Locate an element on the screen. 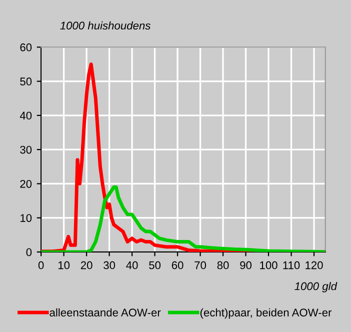 The width and height of the screenshot is (351, 332). y-tick-label: 30 is located at coordinates (26, 150).